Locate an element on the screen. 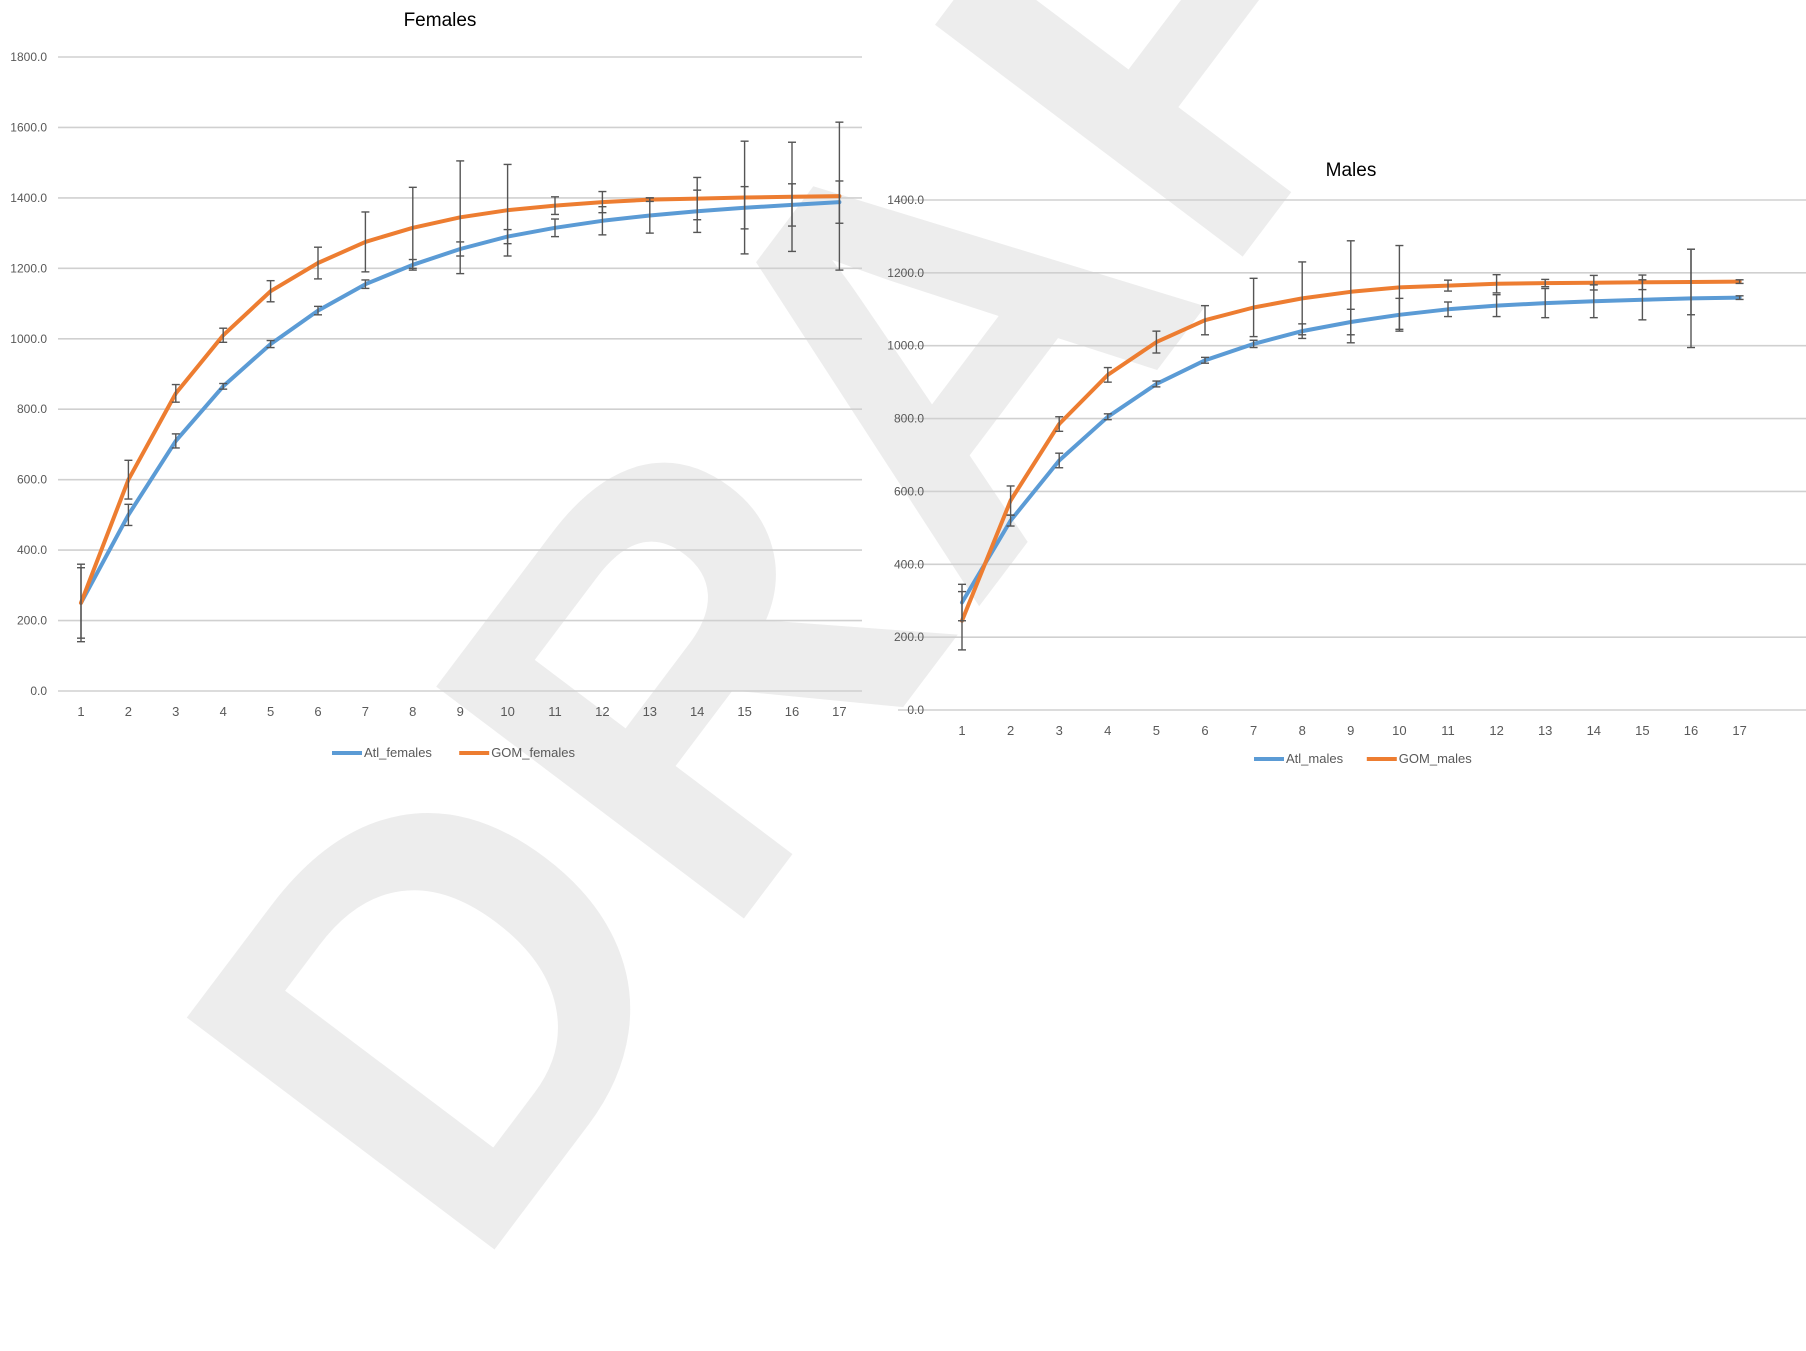  y-tick-label-males: 0.0 is located at coordinates (915, 710).